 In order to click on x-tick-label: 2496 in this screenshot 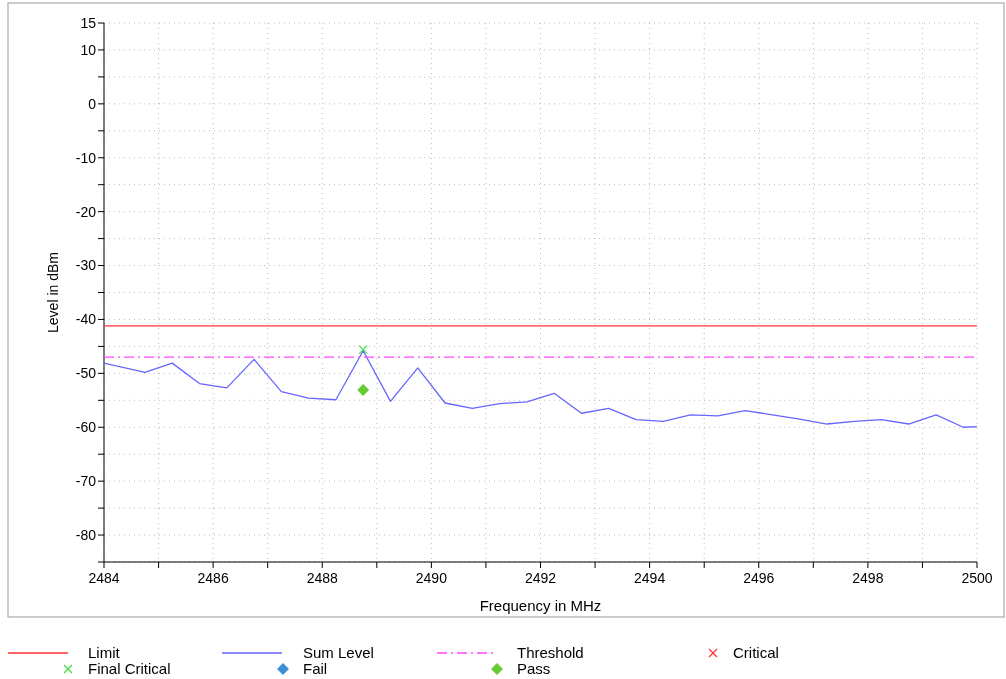, I will do `click(759, 578)`.